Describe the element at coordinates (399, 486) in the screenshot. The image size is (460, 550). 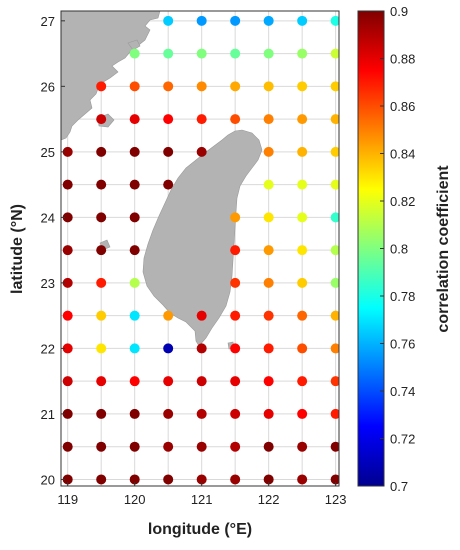
I see `colorbar-tick-label: 0.7` at that location.